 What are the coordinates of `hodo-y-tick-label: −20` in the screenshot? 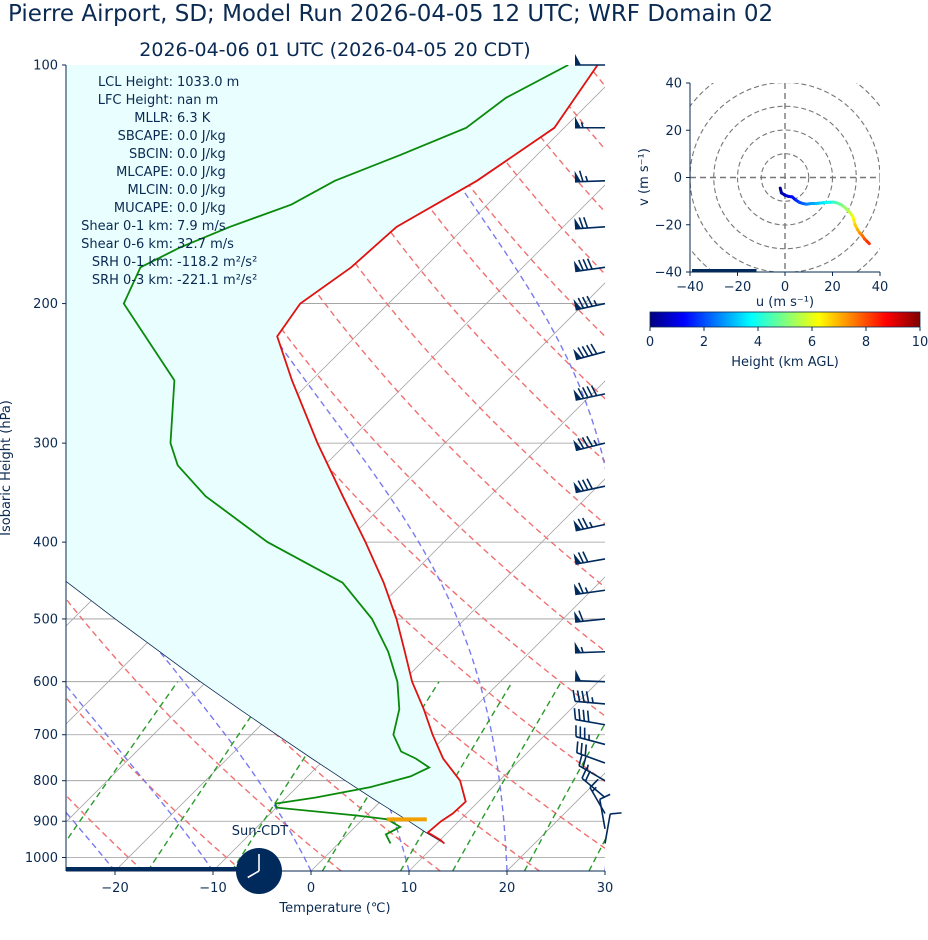 It's located at (668, 225).